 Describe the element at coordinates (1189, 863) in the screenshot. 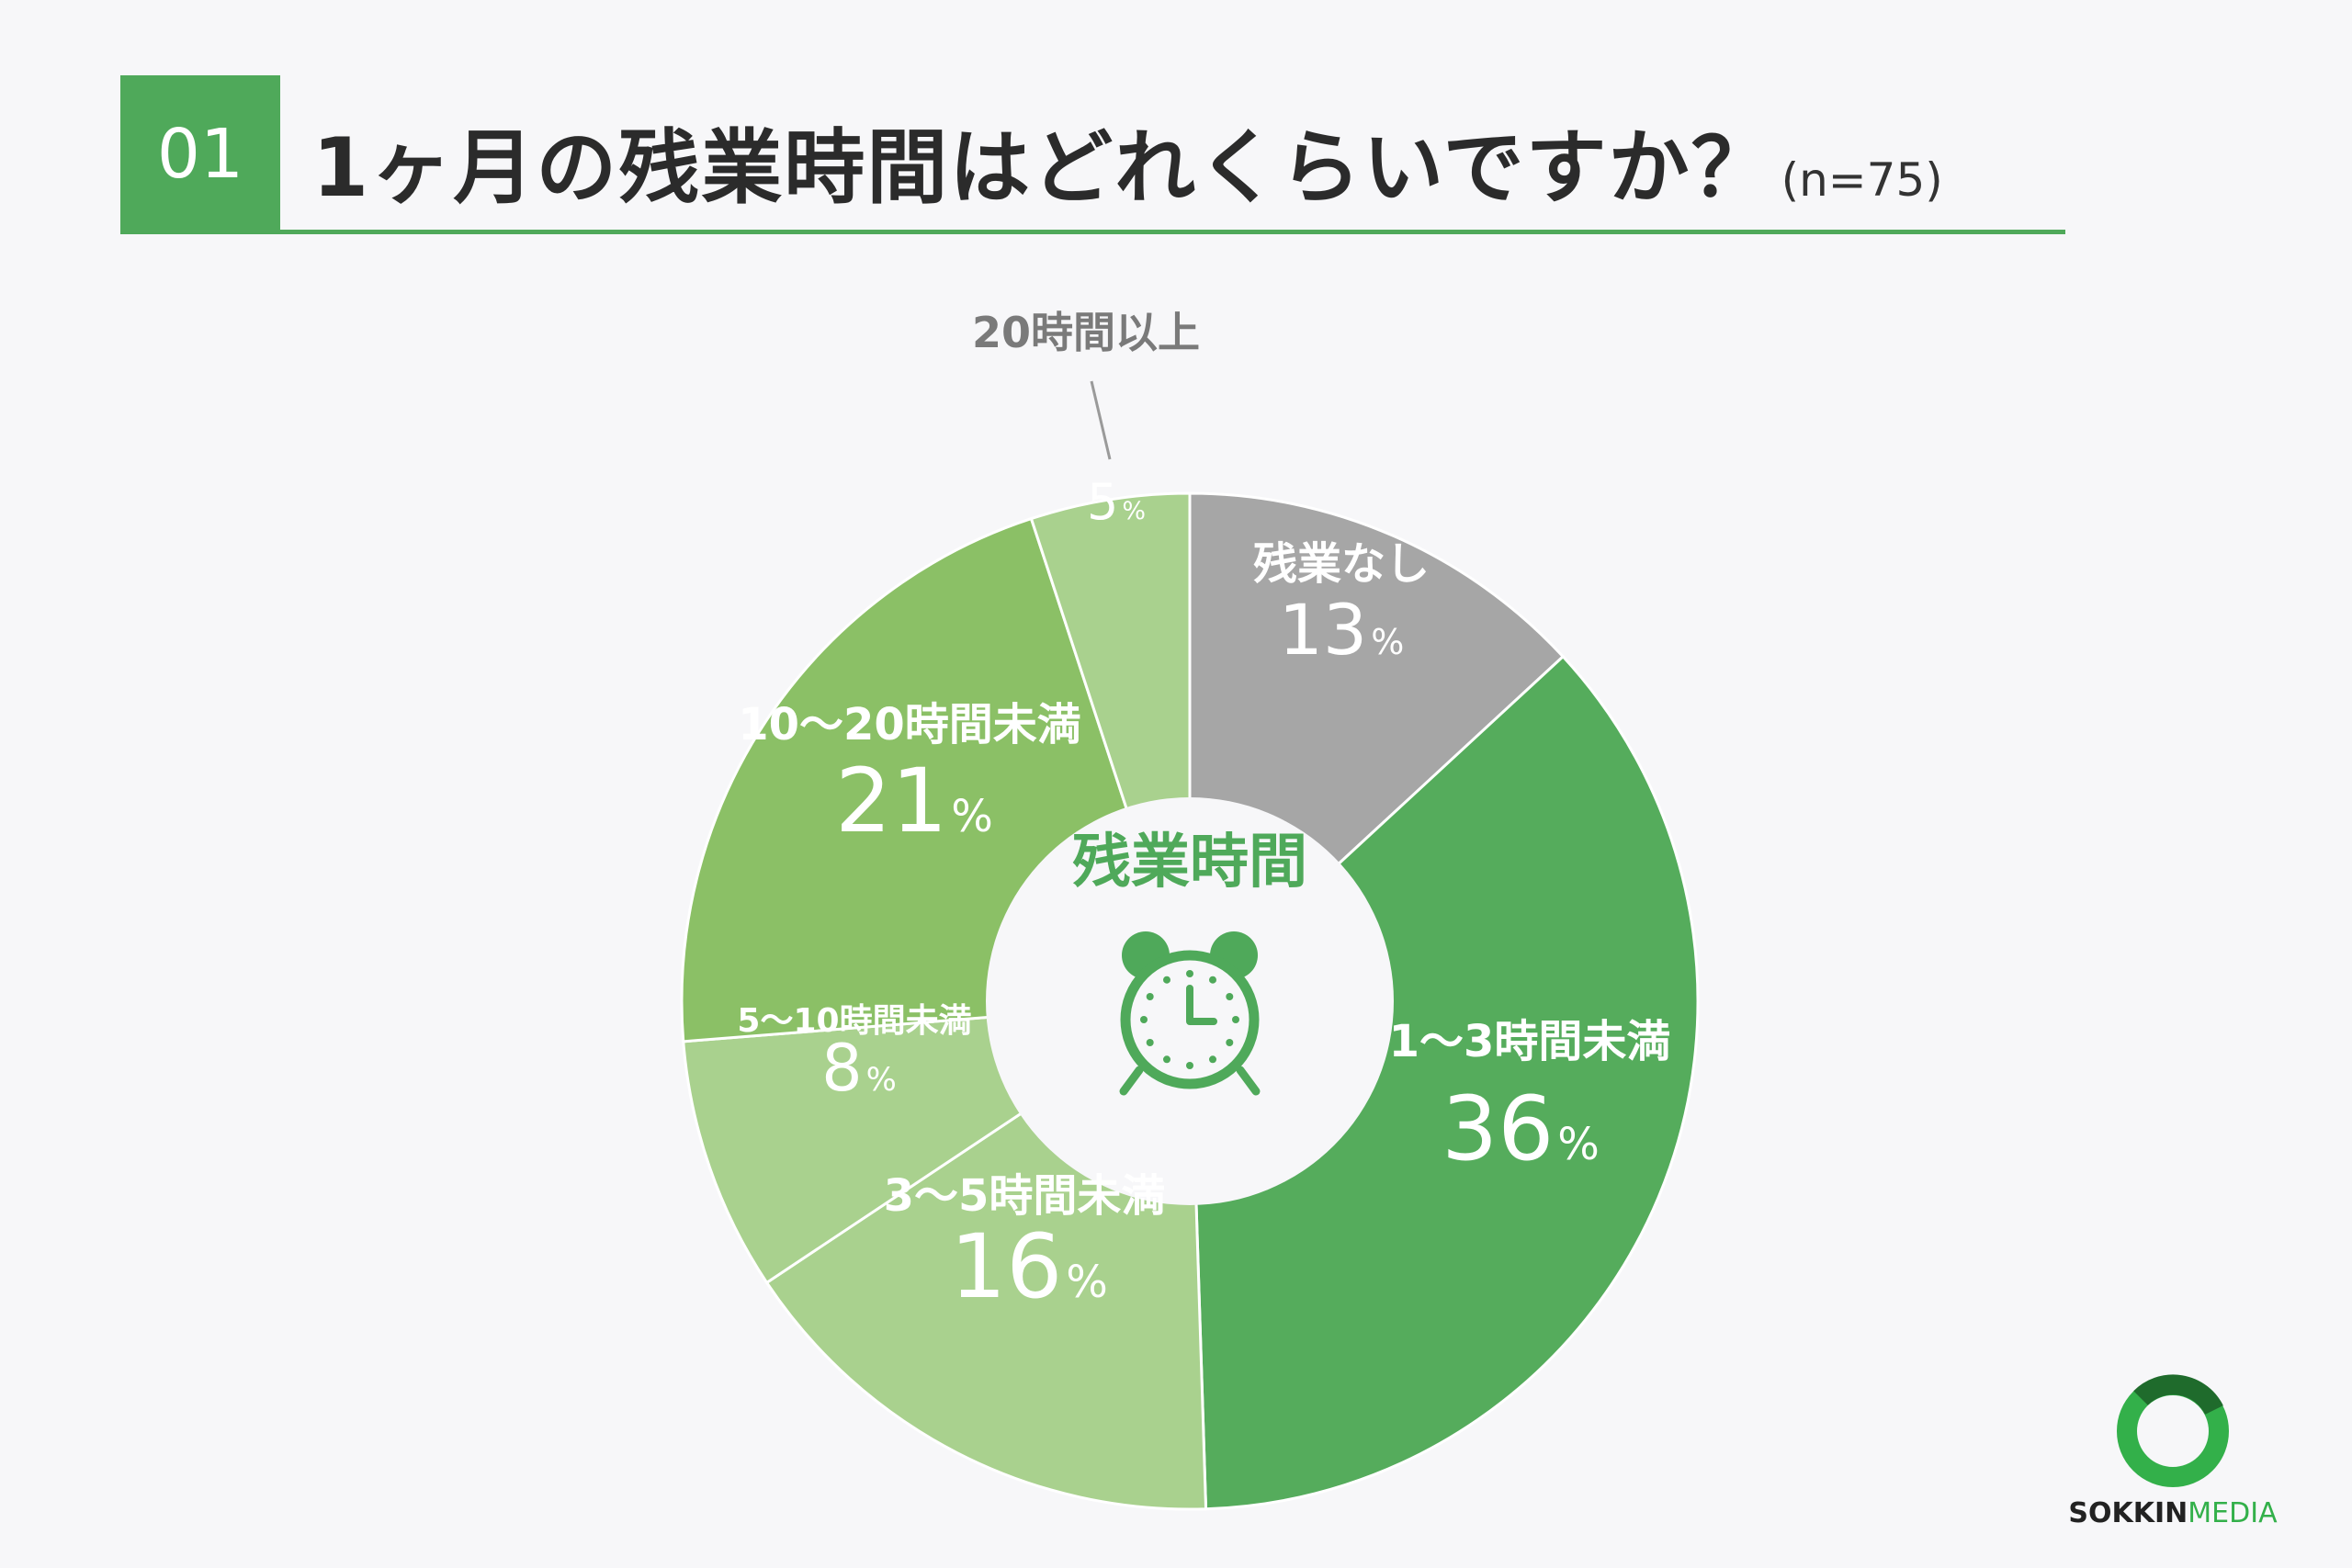

I see `center-label: 残業時間` at that location.